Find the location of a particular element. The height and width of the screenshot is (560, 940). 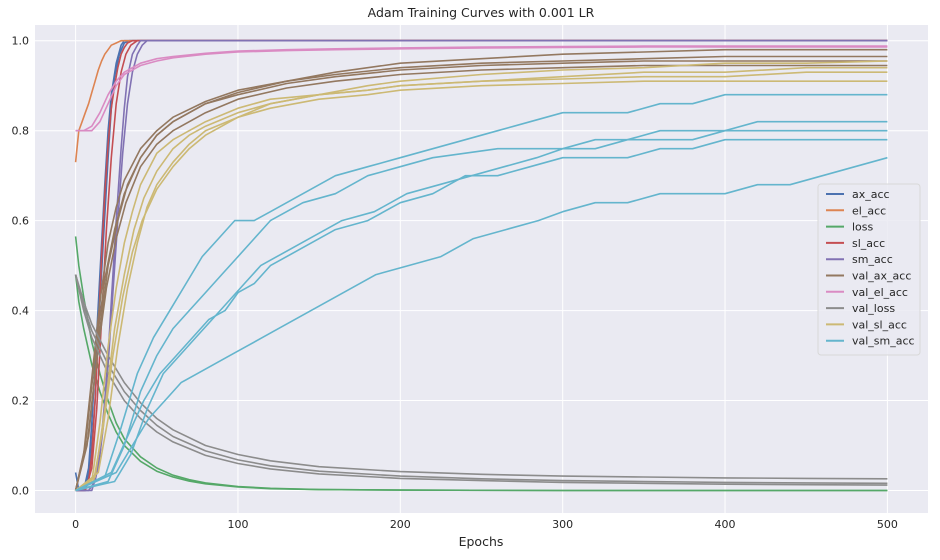

x-tick-label: 100 is located at coordinates (237, 524).